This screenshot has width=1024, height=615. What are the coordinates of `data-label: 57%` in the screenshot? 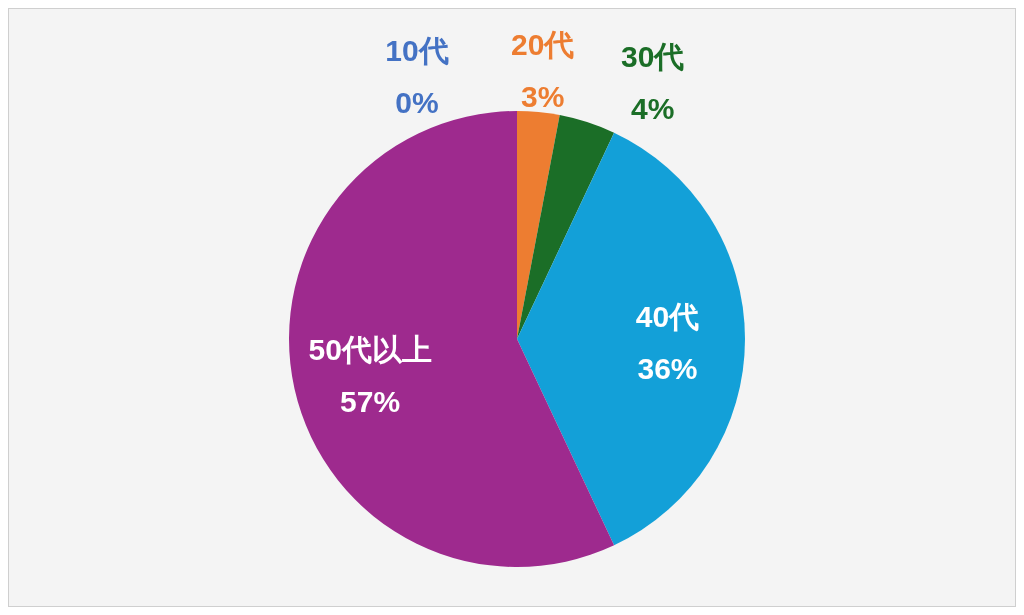 It's located at (370, 401).